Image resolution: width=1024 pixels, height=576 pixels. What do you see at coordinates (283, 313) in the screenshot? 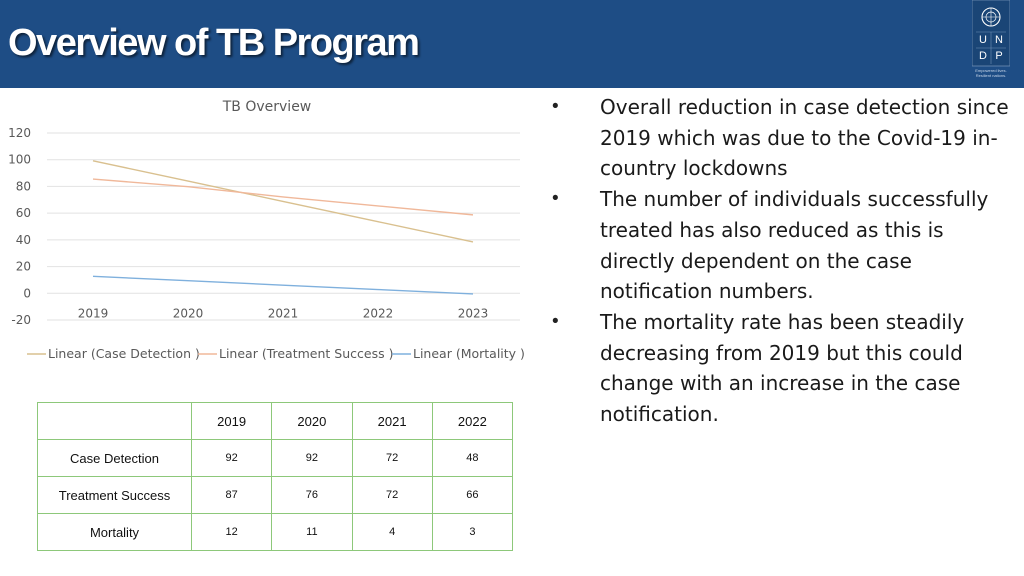
I see `x-tick-label: 2021` at bounding box center [283, 313].